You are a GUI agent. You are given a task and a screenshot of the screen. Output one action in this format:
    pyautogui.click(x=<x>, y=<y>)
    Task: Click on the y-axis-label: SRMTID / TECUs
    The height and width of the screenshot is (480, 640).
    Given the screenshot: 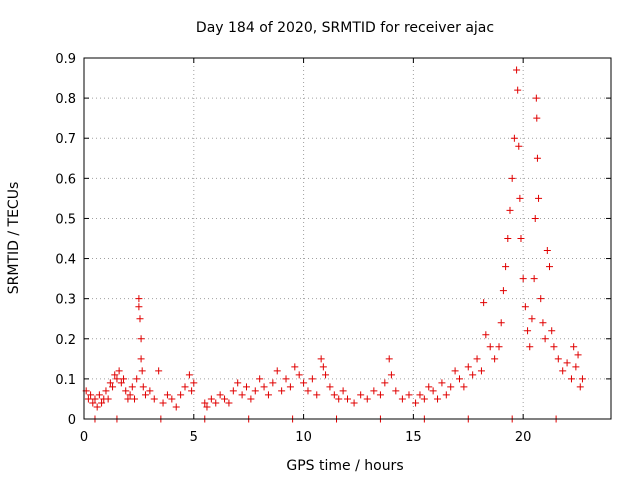 What is the action you would take?
    pyautogui.click(x=14, y=238)
    